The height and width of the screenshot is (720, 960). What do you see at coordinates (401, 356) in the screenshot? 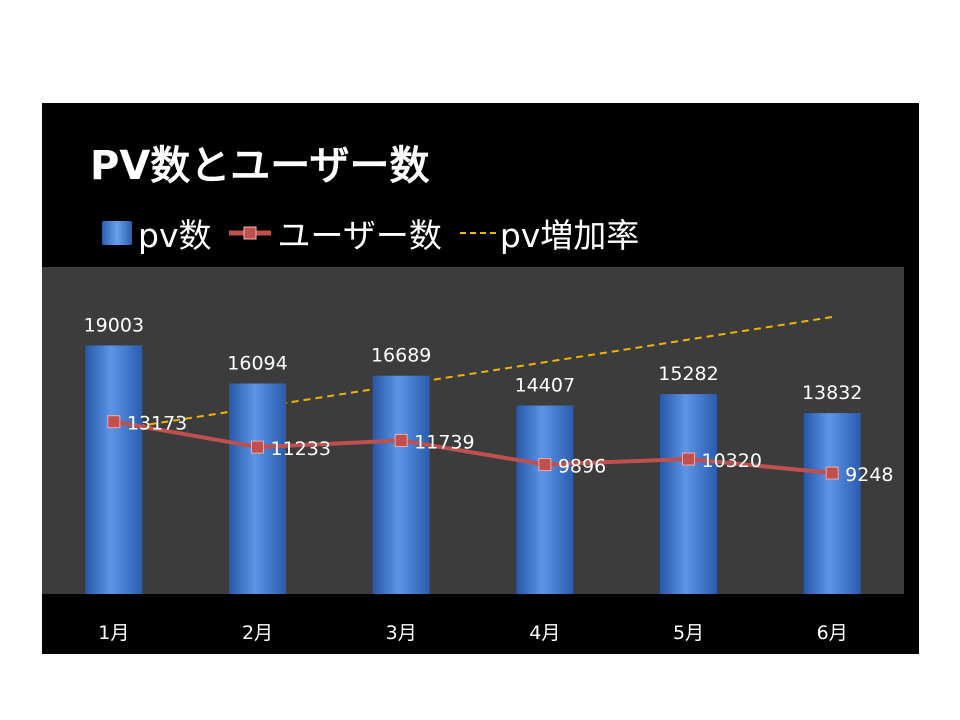
I see `pv-bar-label: 16689` at bounding box center [401, 356].